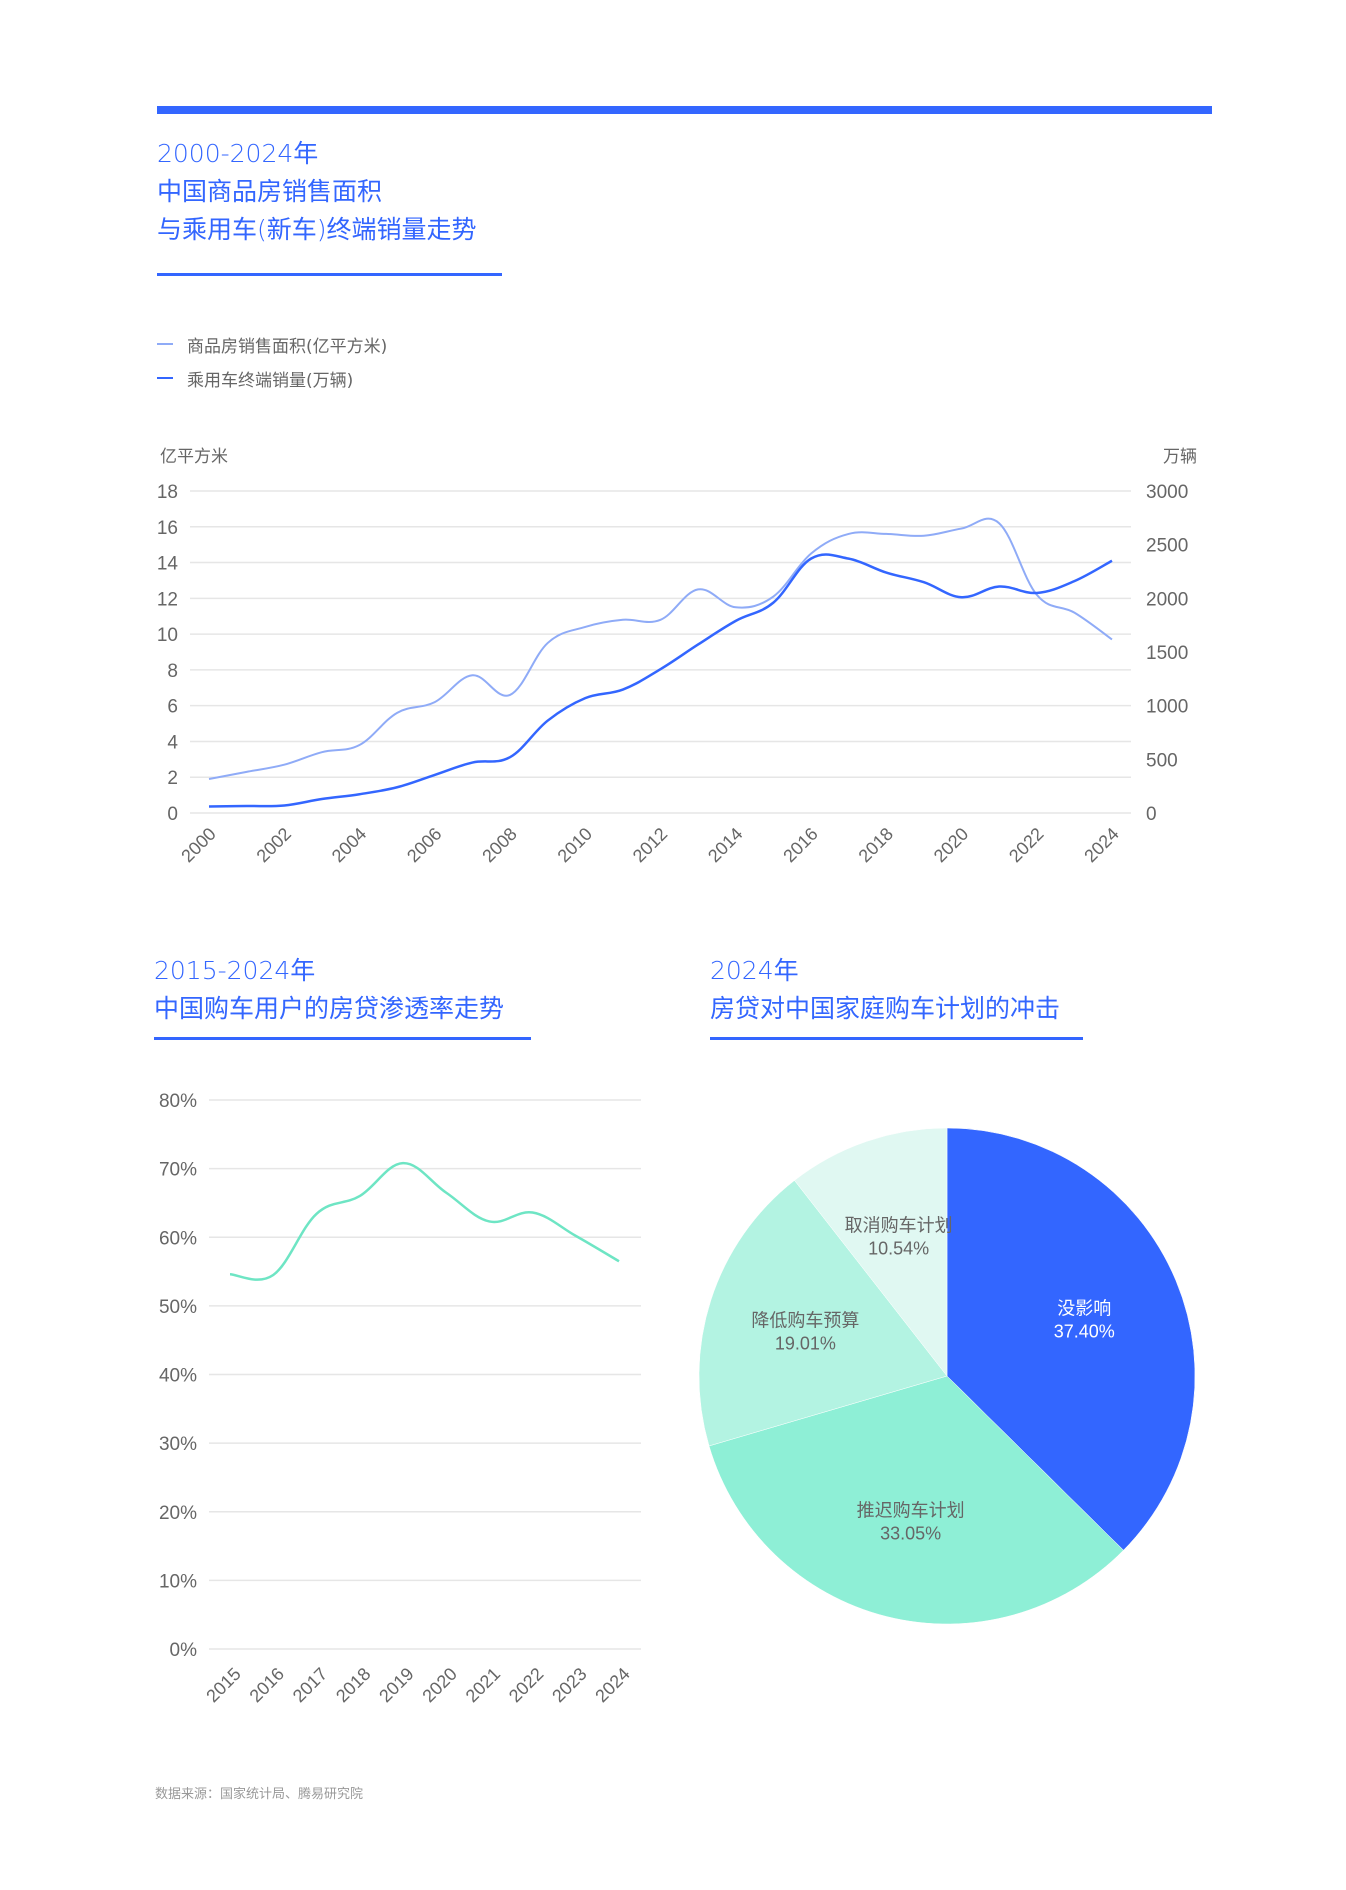  What do you see at coordinates (805, 1343) in the screenshot?
I see `pie-slice-value: 19.01%` at bounding box center [805, 1343].